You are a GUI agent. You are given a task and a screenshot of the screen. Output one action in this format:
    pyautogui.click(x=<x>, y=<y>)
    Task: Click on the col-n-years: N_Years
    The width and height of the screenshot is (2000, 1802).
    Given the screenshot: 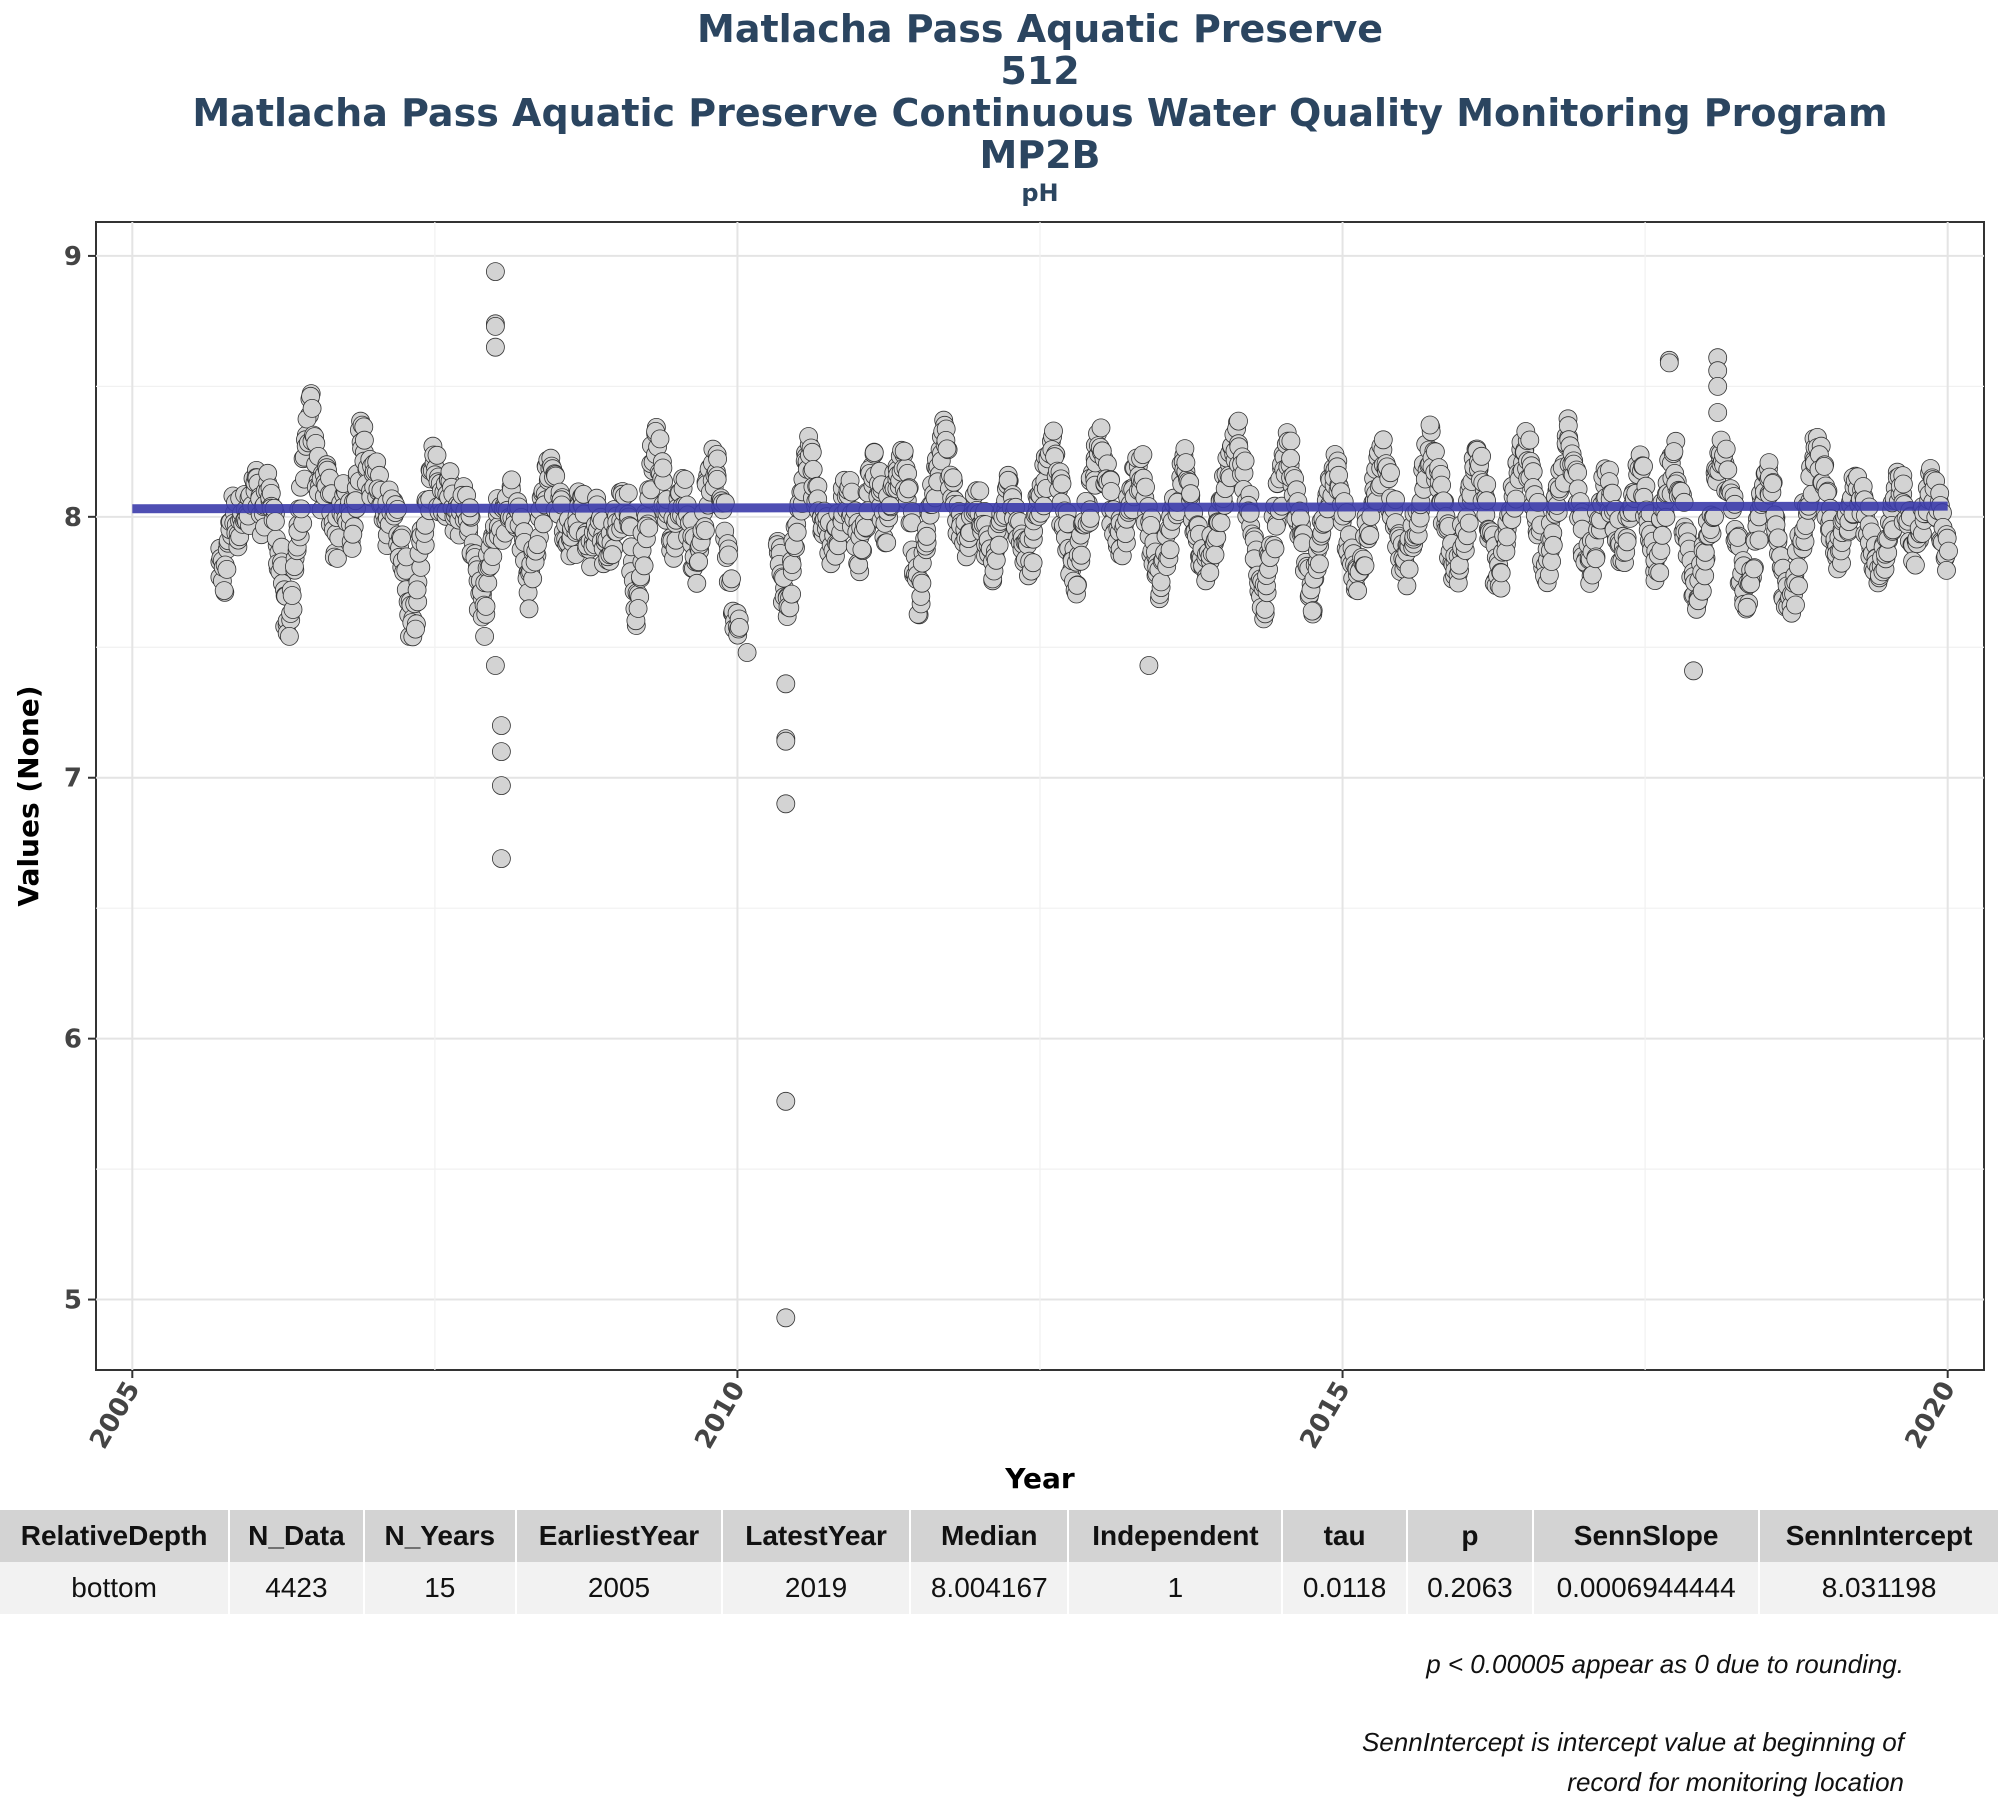 What is the action you would take?
    pyautogui.click(x=440, y=1536)
    